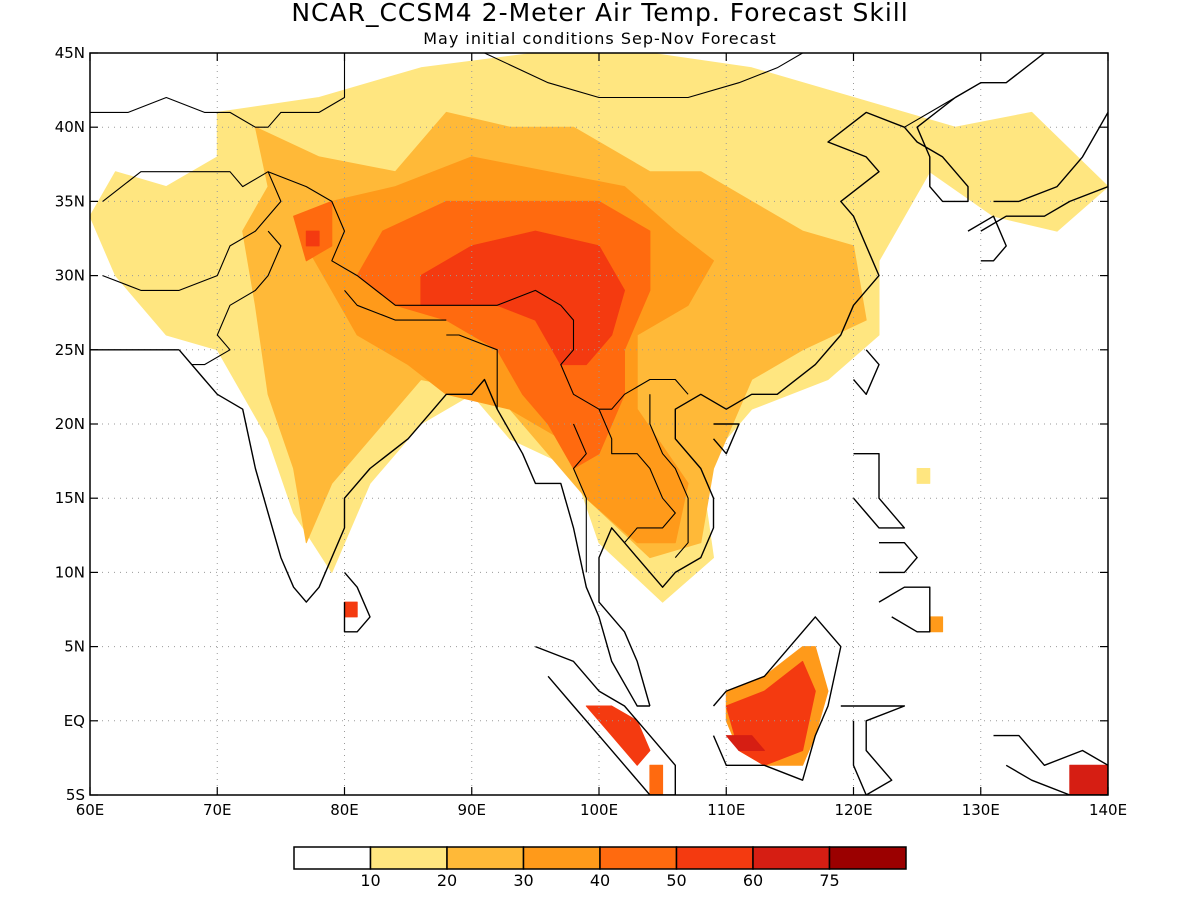 Image resolution: width=1200 pixels, height=900 pixels. What do you see at coordinates (1108, 810) in the screenshot?
I see `lon-tick-label: 140E` at bounding box center [1108, 810].